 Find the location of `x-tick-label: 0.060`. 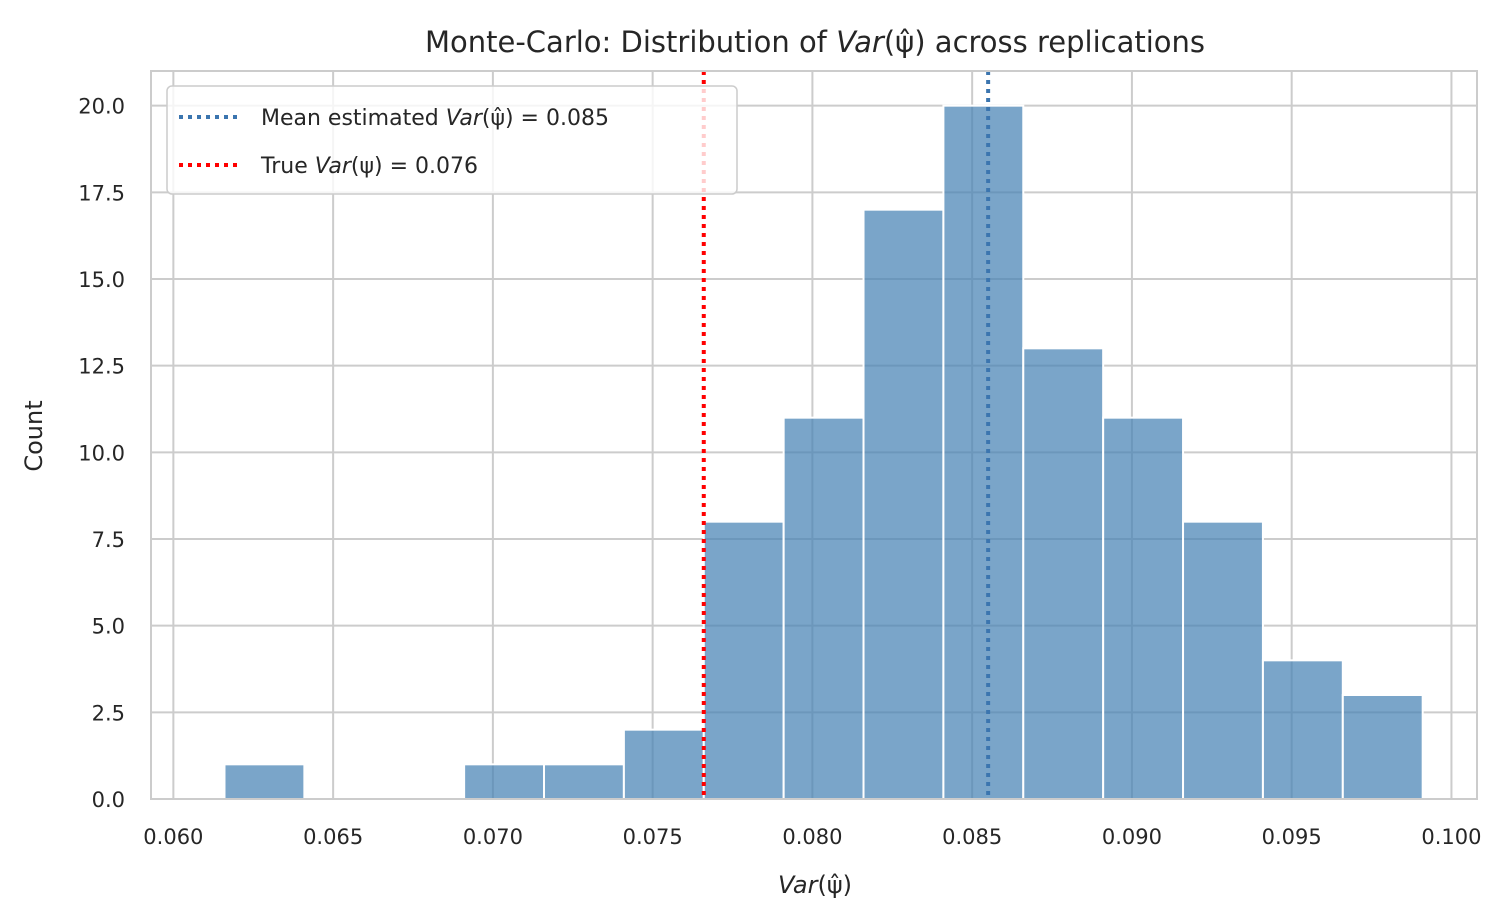

x-tick-label: 0.060 is located at coordinates (173, 837).